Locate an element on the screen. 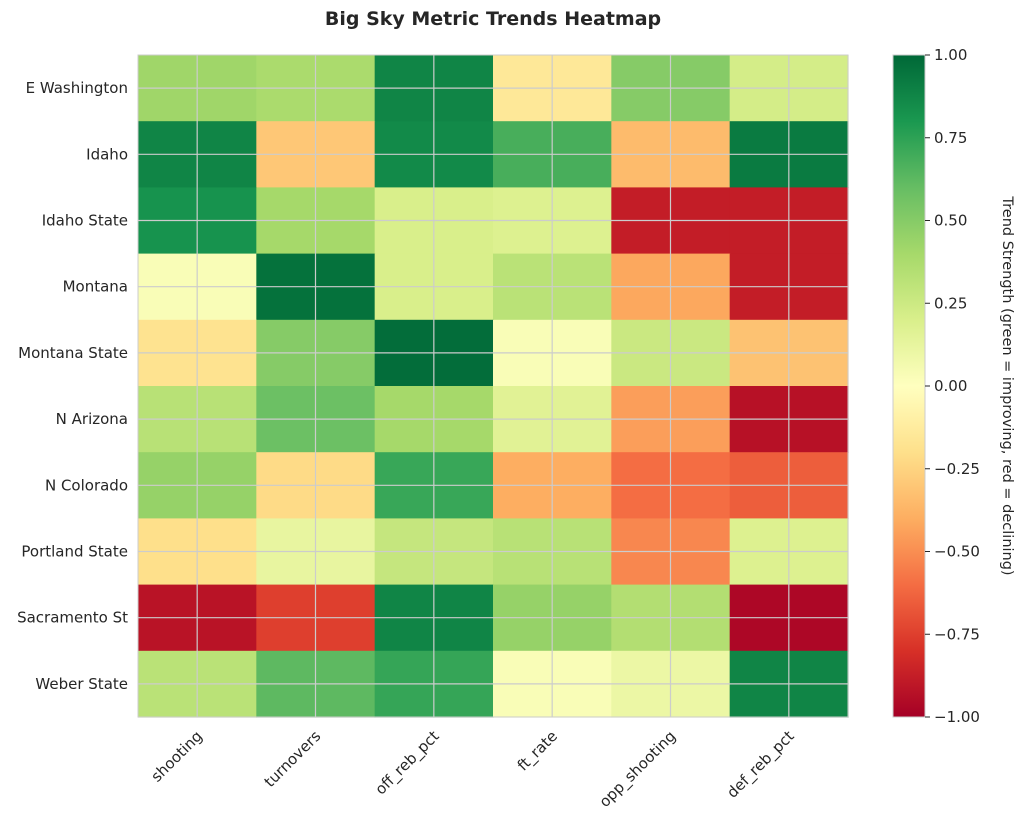 The height and width of the screenshot is (825, 1024). y-tick-label: Sacramento St is located at coordinates (72, 618).